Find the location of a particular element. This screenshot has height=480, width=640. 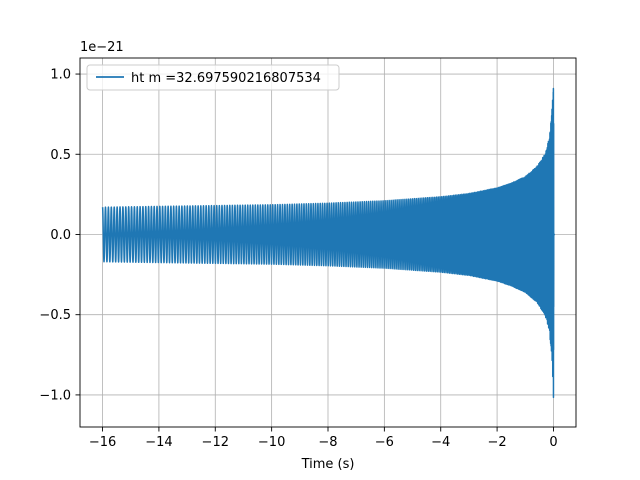

legend-entry: ht m =32.697590216807534 is located at coordinates (226, 78).